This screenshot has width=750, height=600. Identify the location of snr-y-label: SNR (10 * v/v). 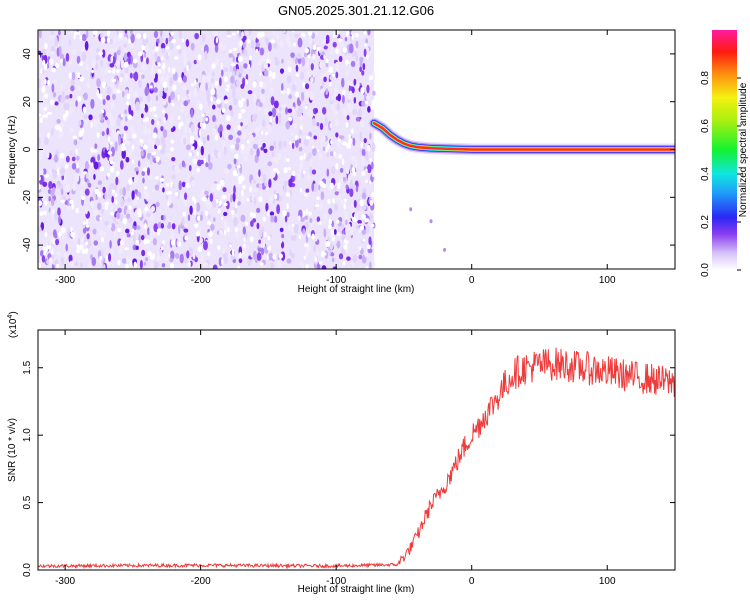
(12, 450).